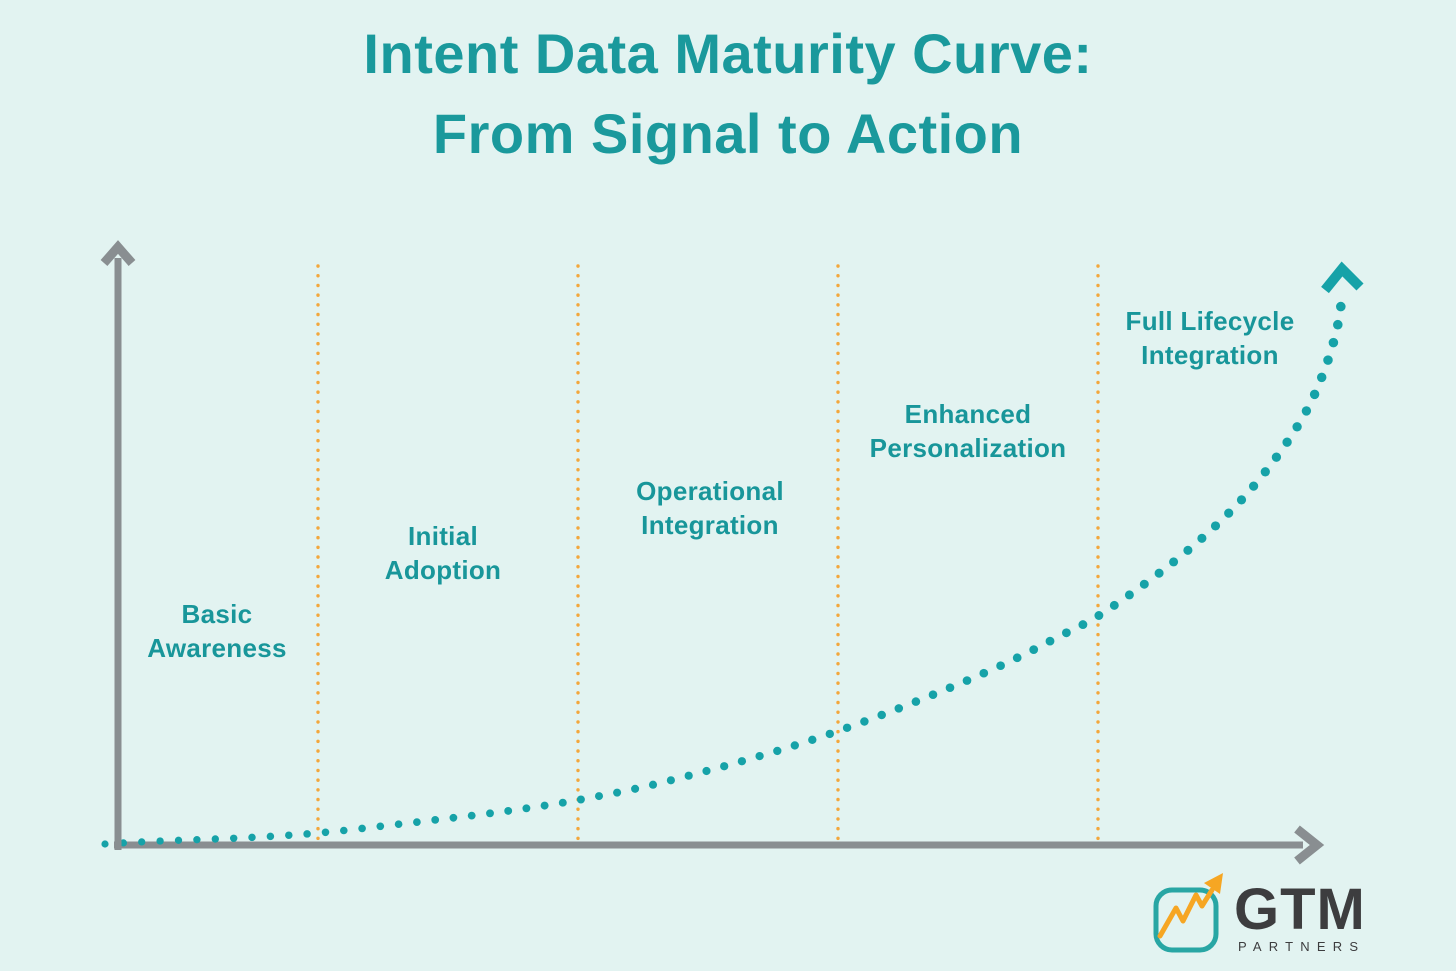 This screenshot has height=971, width=1456. What do you see at coordinates (728, 53) in the screenshot?
I see `title-line-1: Intent Data Maturity Curve:` at bounding box center [728, 53].